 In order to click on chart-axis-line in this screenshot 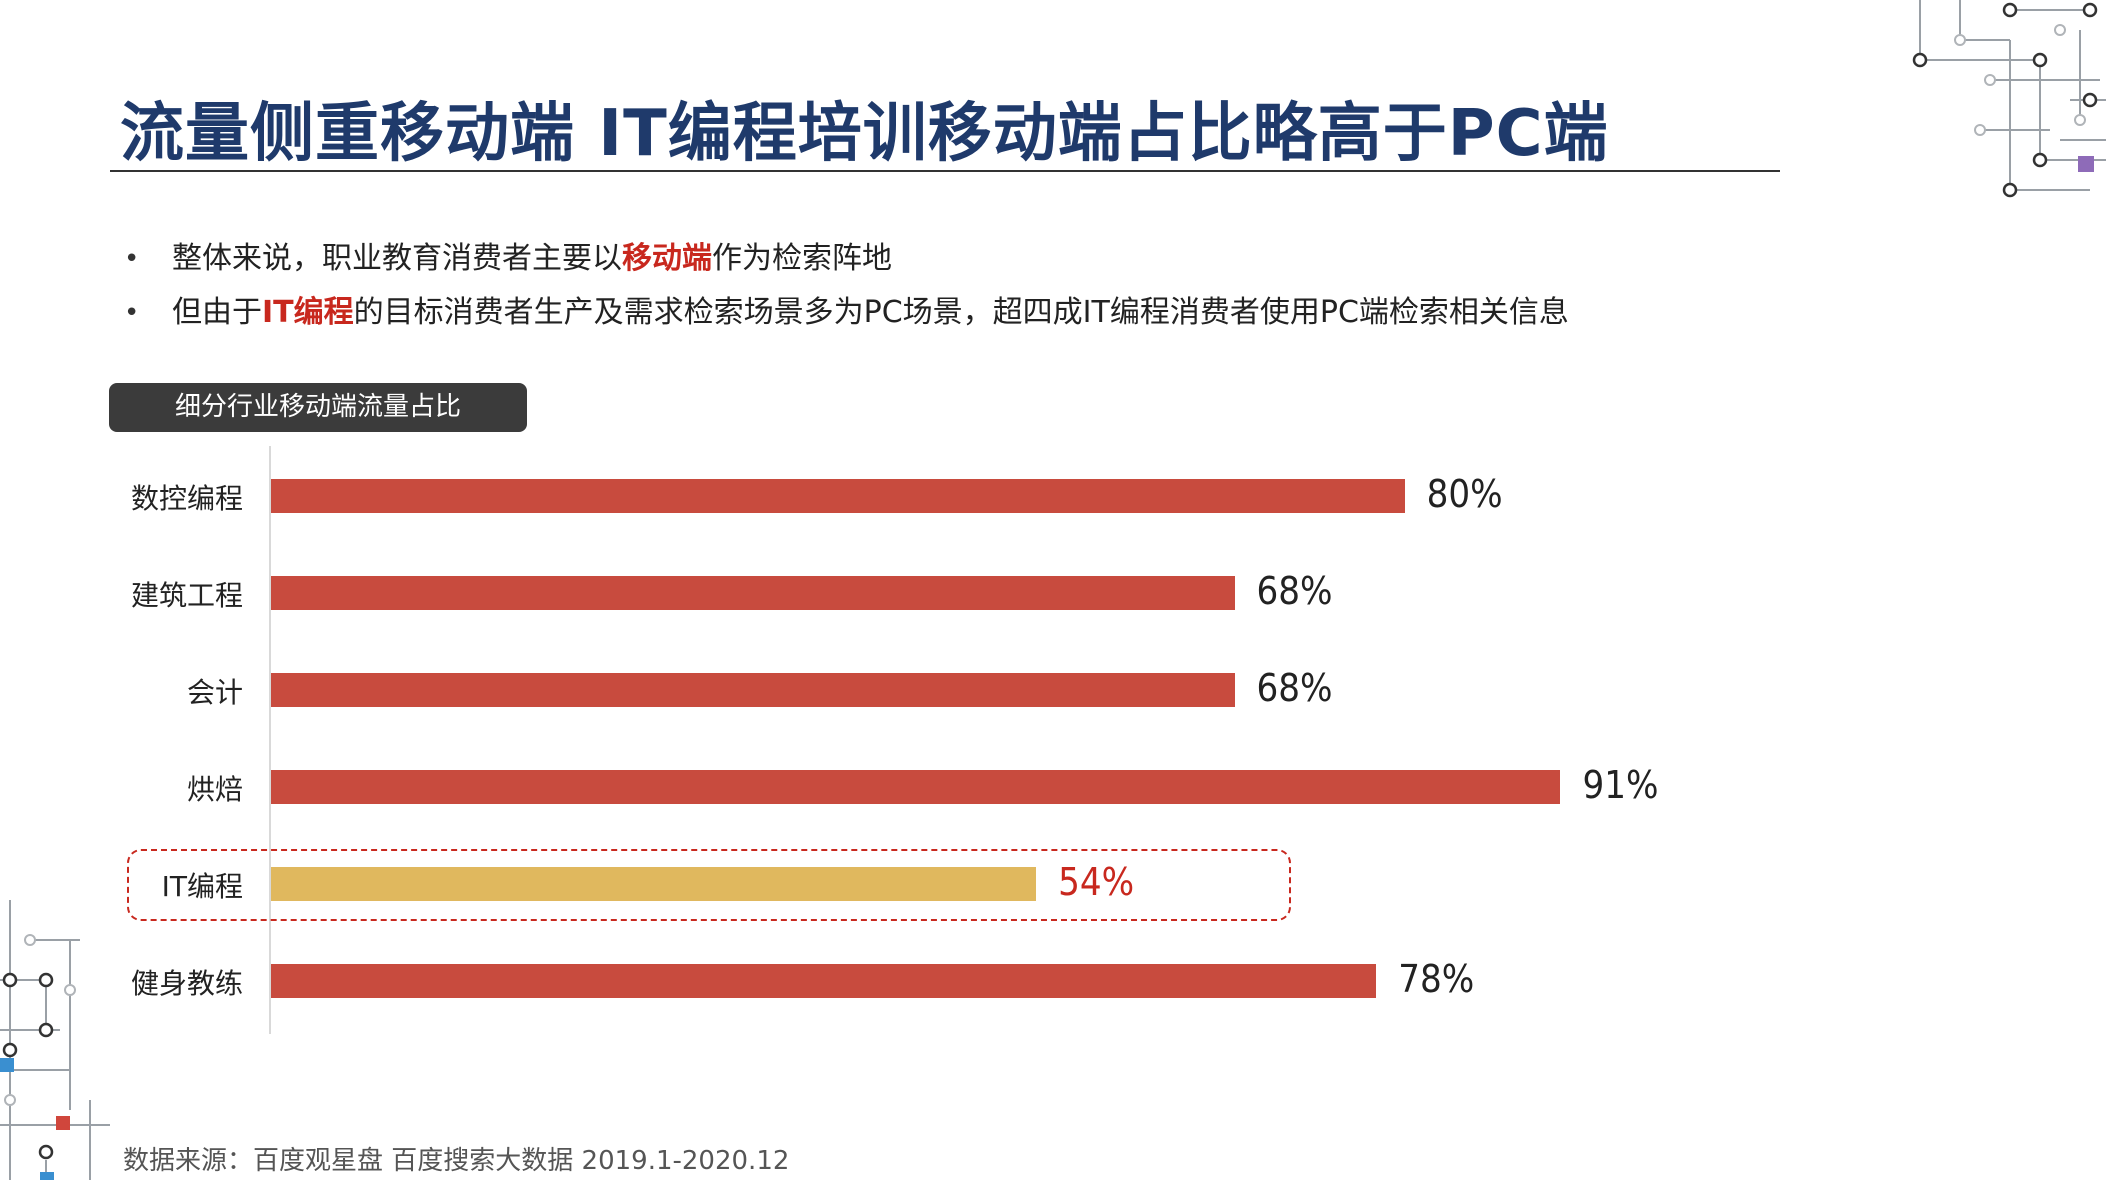, I will do `click(270, 740)`.